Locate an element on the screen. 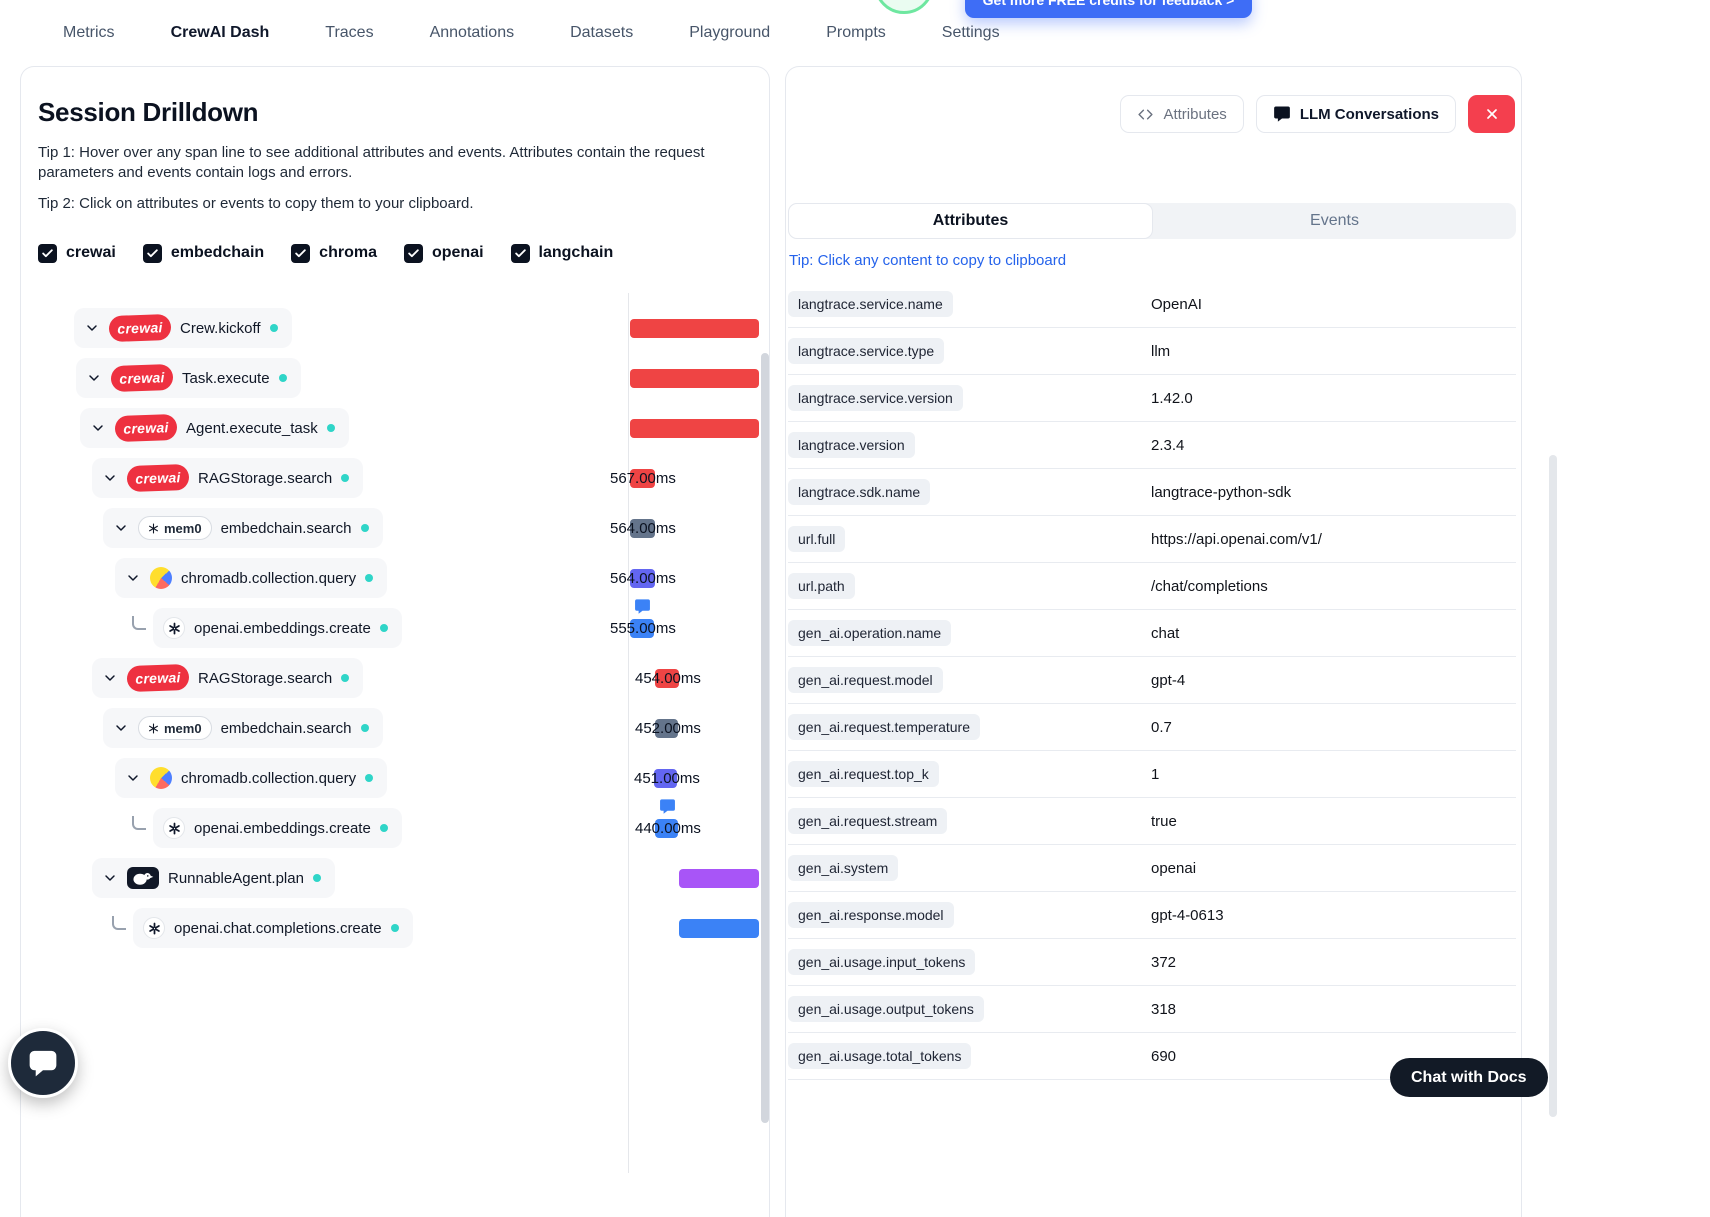  attribute-key: gen_ai.request.model is located at coordinates (865, 680).